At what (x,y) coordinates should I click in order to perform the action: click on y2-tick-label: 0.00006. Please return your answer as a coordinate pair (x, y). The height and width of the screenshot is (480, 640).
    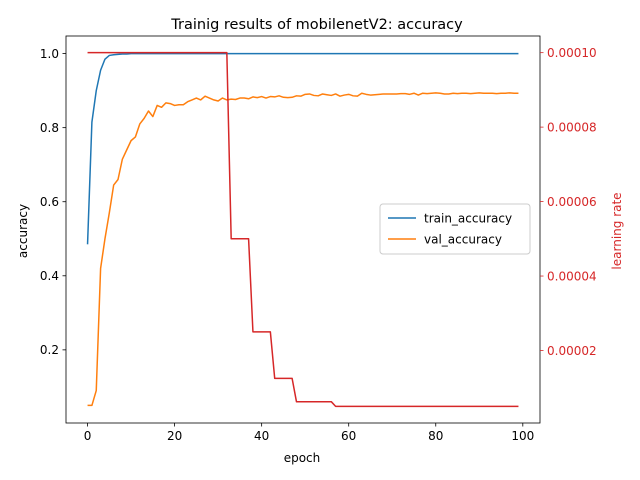
    Looking at the image, I should click on (572, 202).